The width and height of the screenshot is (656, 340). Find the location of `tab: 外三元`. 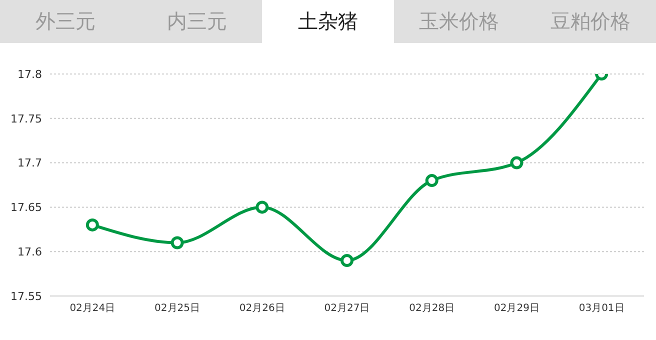

tab: 外三元 is located at coordinates (66, 21).